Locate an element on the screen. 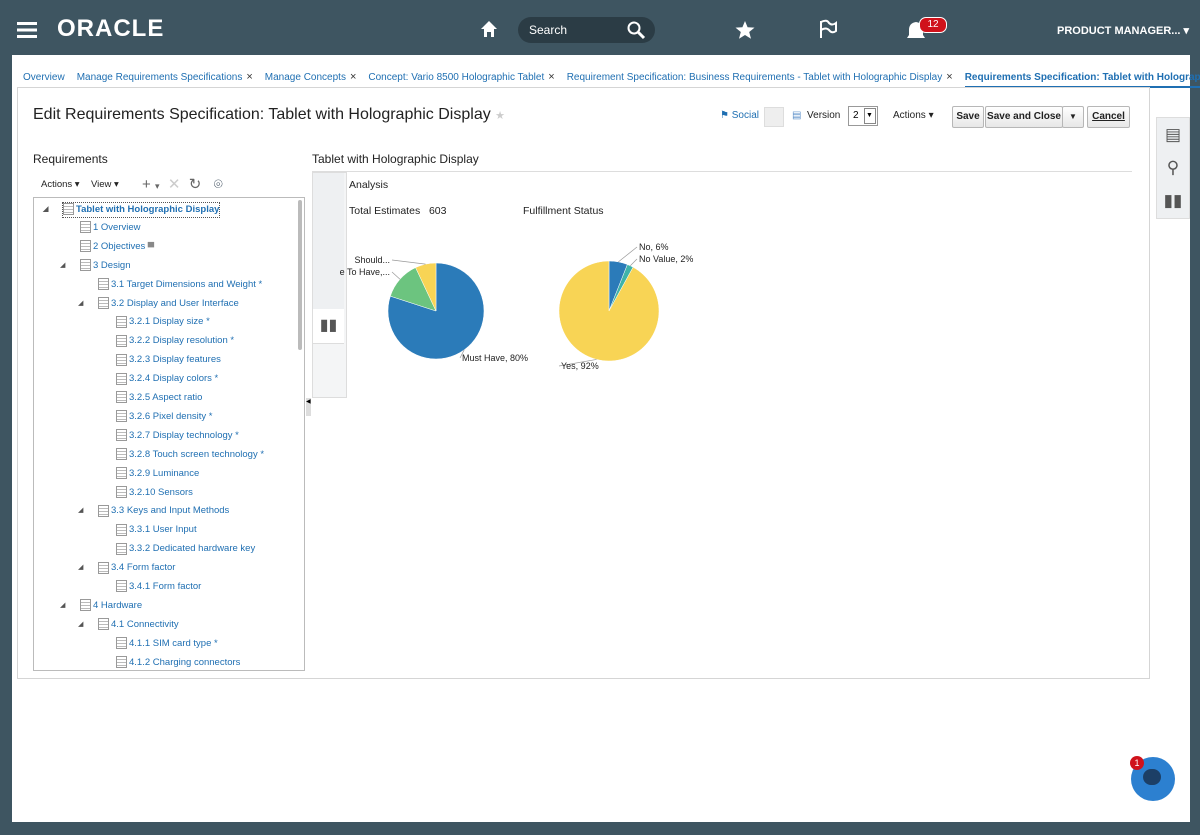  tree-node: 2 Objectives ▀ is located at coordinates (117, 247).